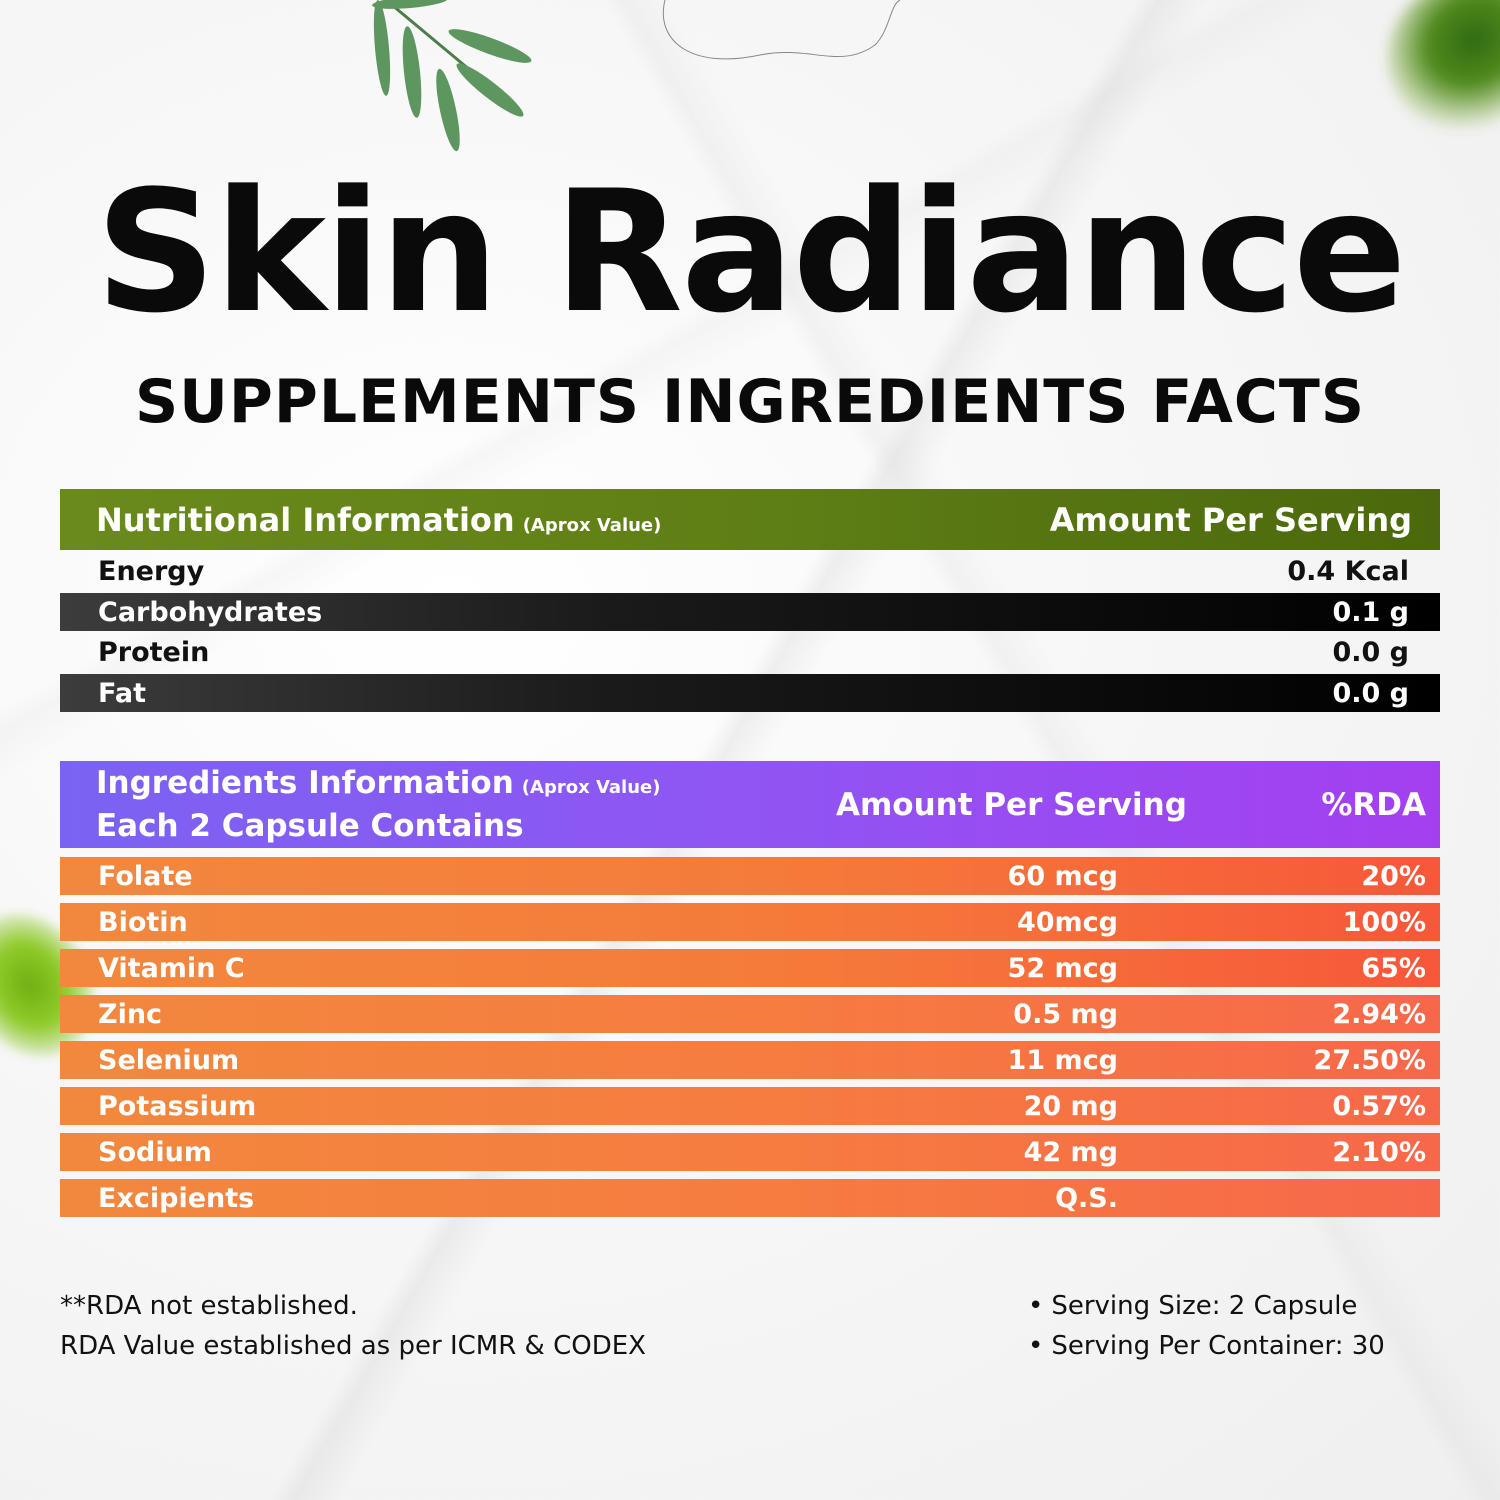 Image resolution: width=1500 pixels, height=1500 pixels. Describe the element at coordinates (176, 1198) in the screenshot. I see `ingredient-name: Excipients` at that location.